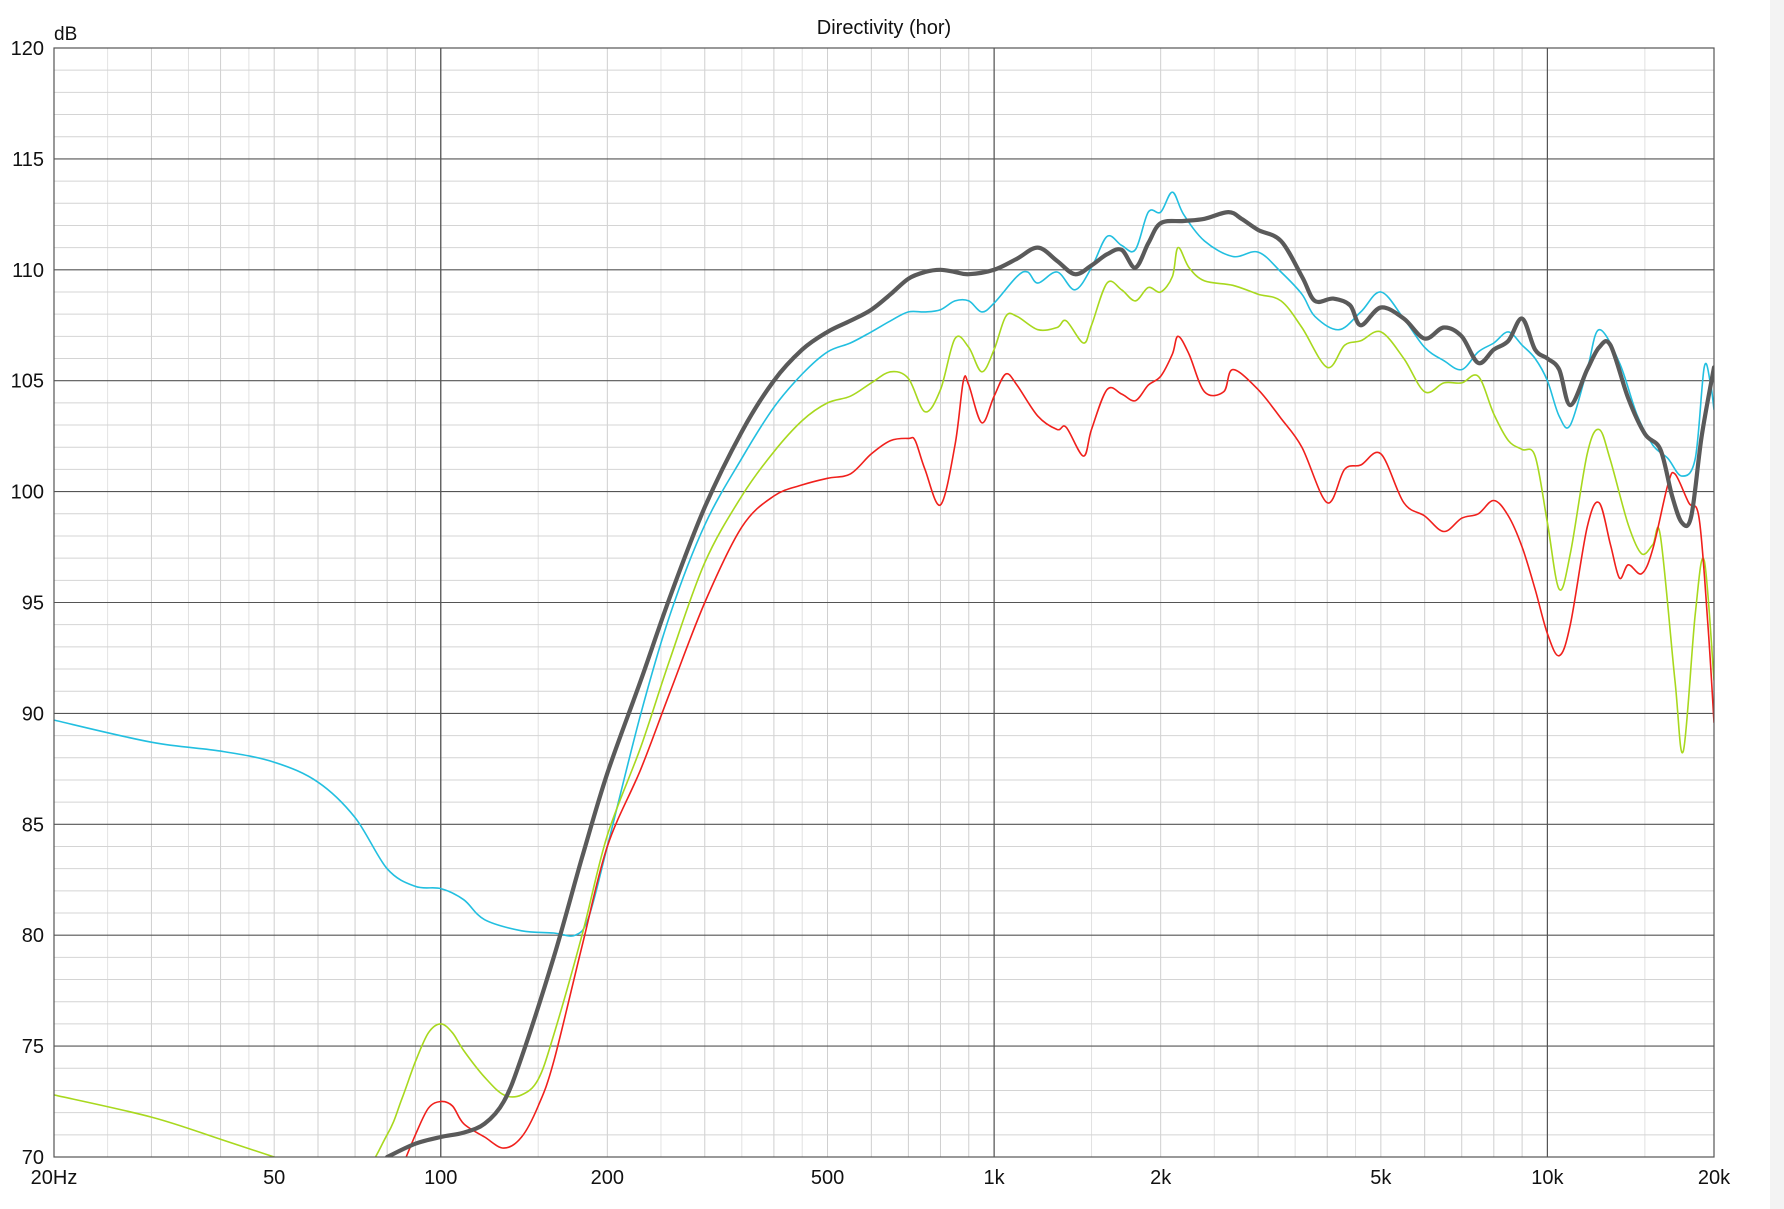 The width and height of the screenshot is (1784, 1209). I want to click on x-tick-label: 20Hz, so click(54, 1178).